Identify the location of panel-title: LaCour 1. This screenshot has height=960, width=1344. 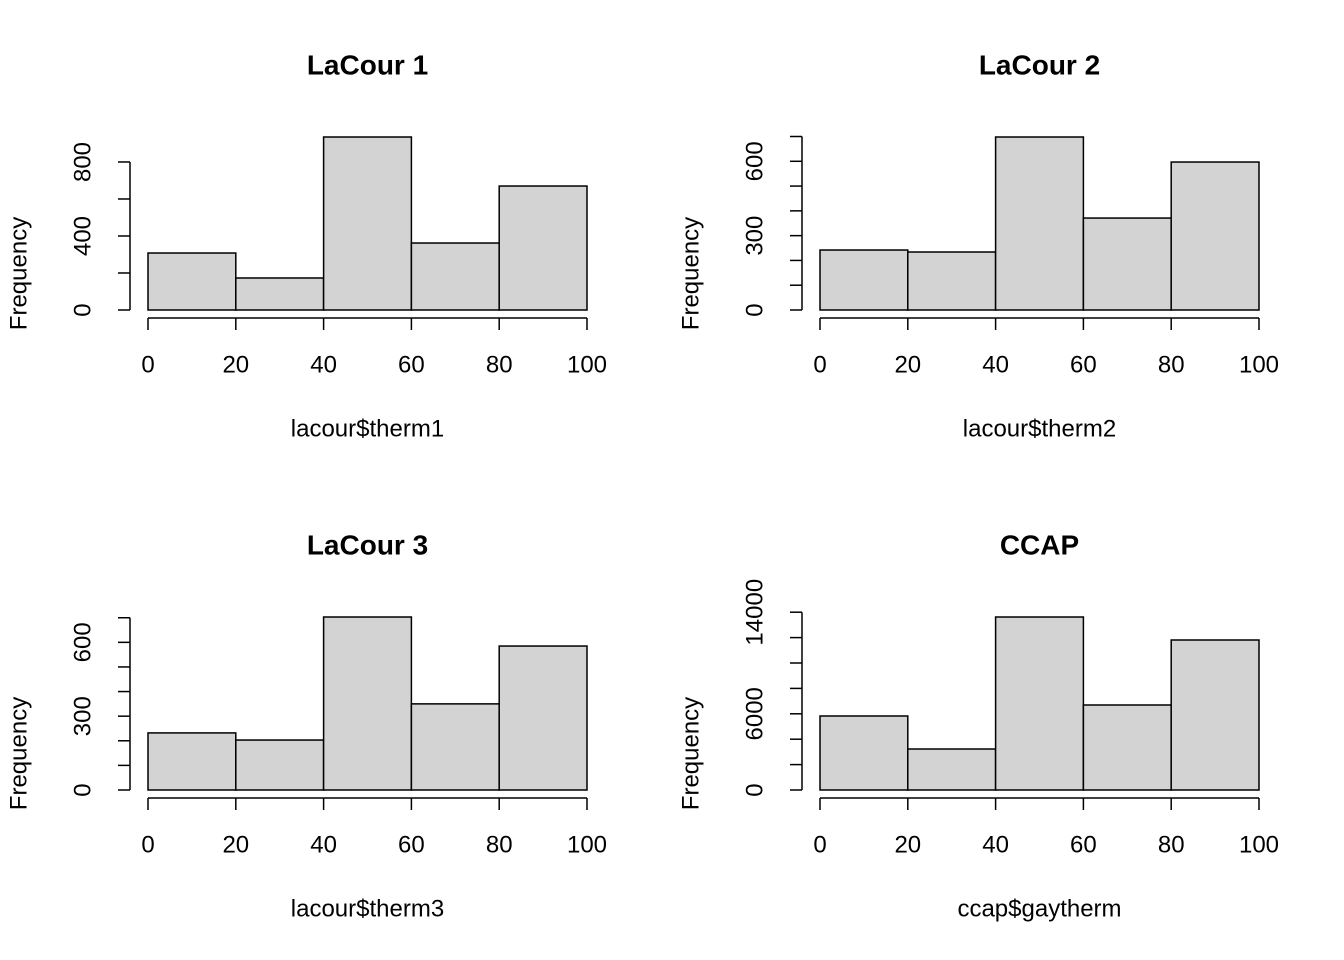
(367, 64).